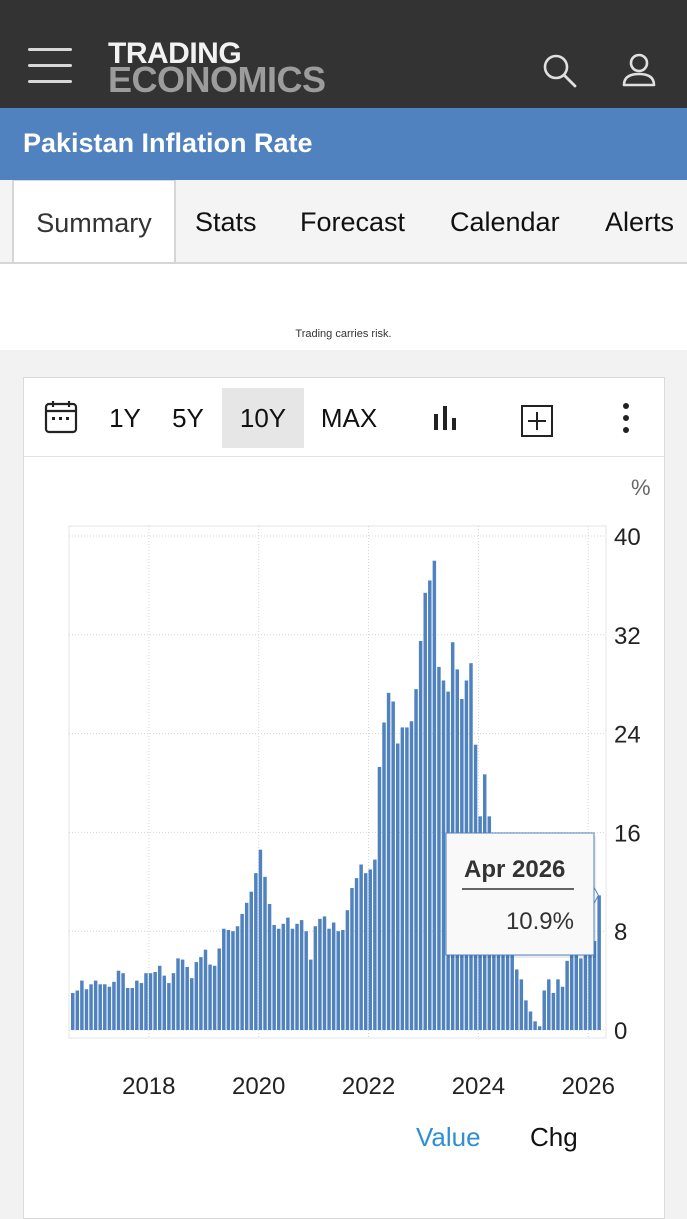  What do you see at coordinates (258, 1086) in the screenshot?
I see `x-tick-label: 2020` at bounding box center [258, 1086].